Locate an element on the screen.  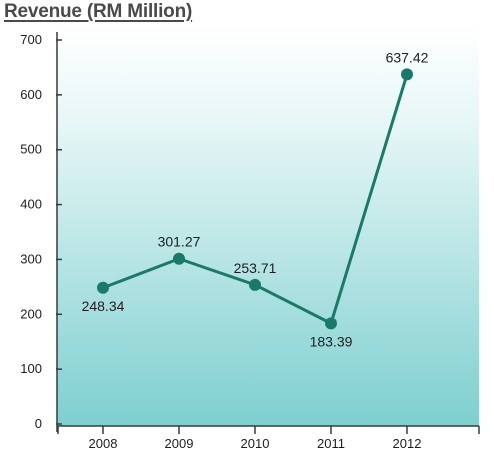
data-label: 183.39 is located at coordinates (331, 341).